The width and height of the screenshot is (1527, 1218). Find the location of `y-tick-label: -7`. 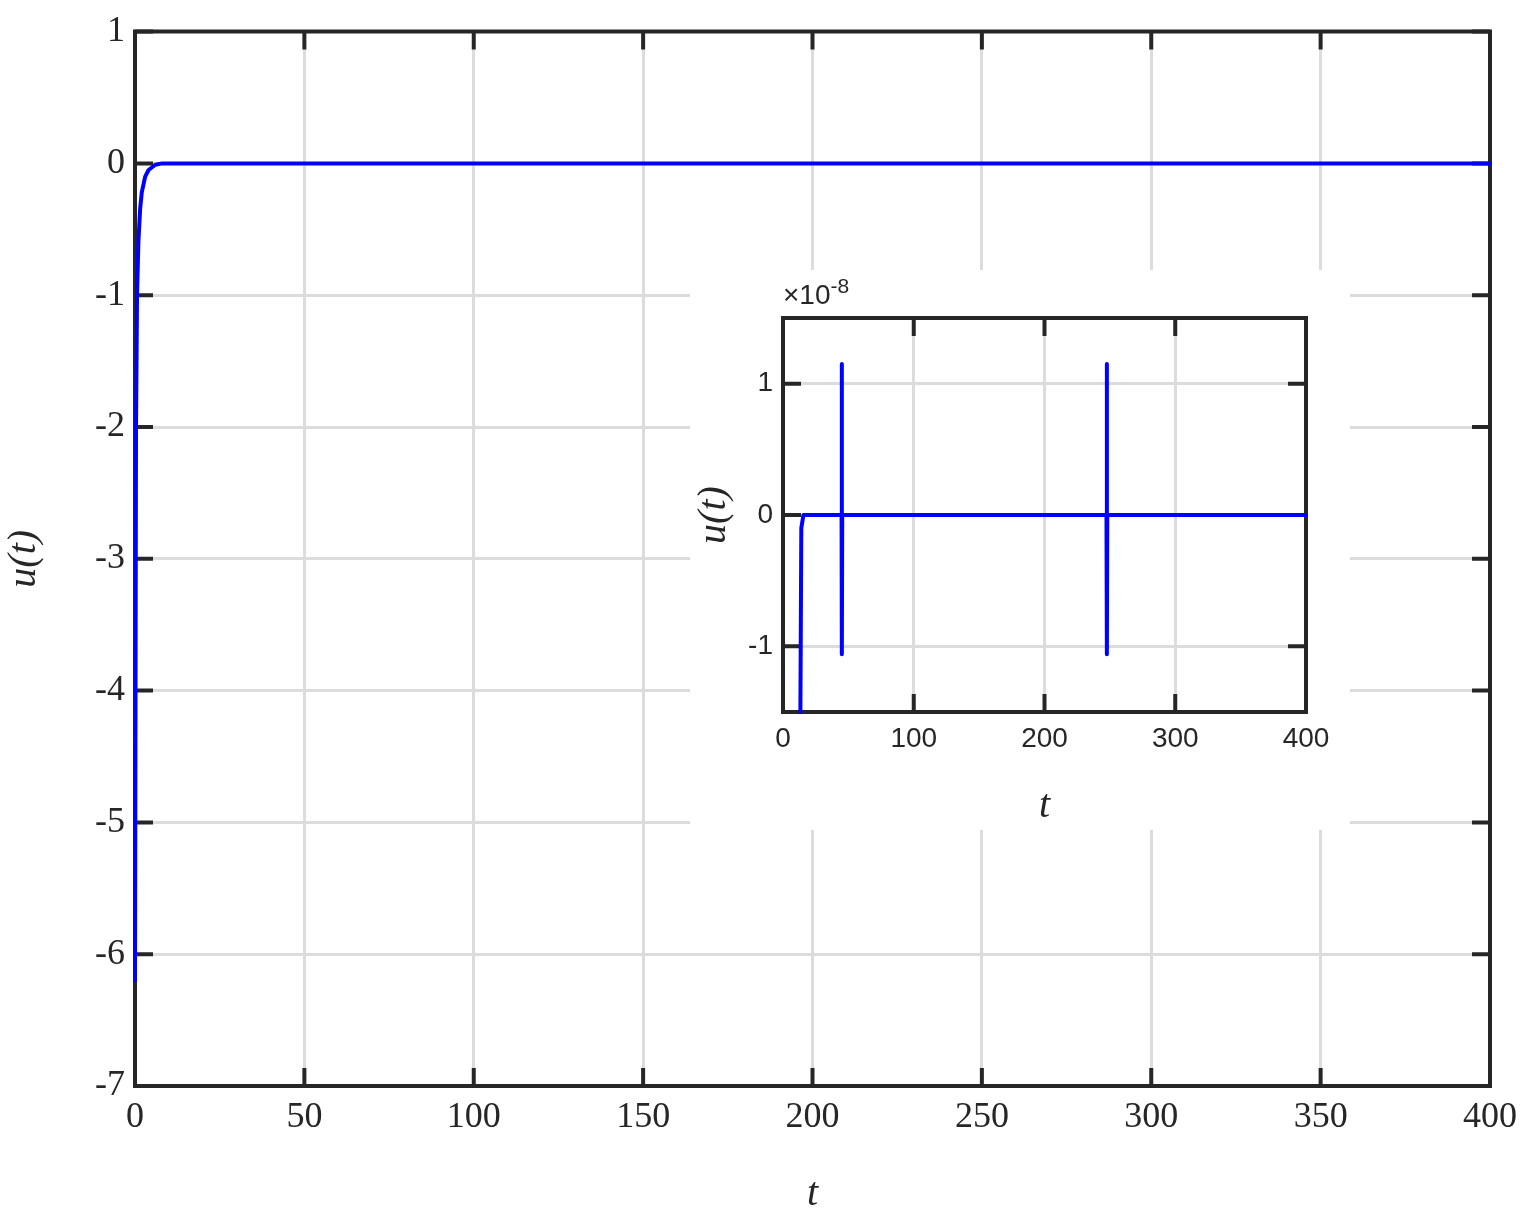

y-tick-label: -7 is located at coordinates (110, 1083).